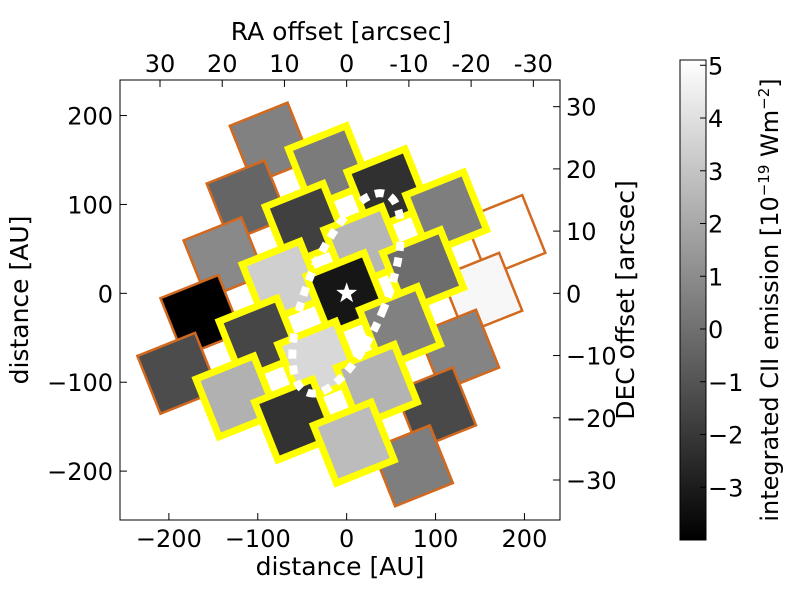  Describe the element at coordinates (436, 539) in the screenshot. I see `x-tick-label: 100` at that location.